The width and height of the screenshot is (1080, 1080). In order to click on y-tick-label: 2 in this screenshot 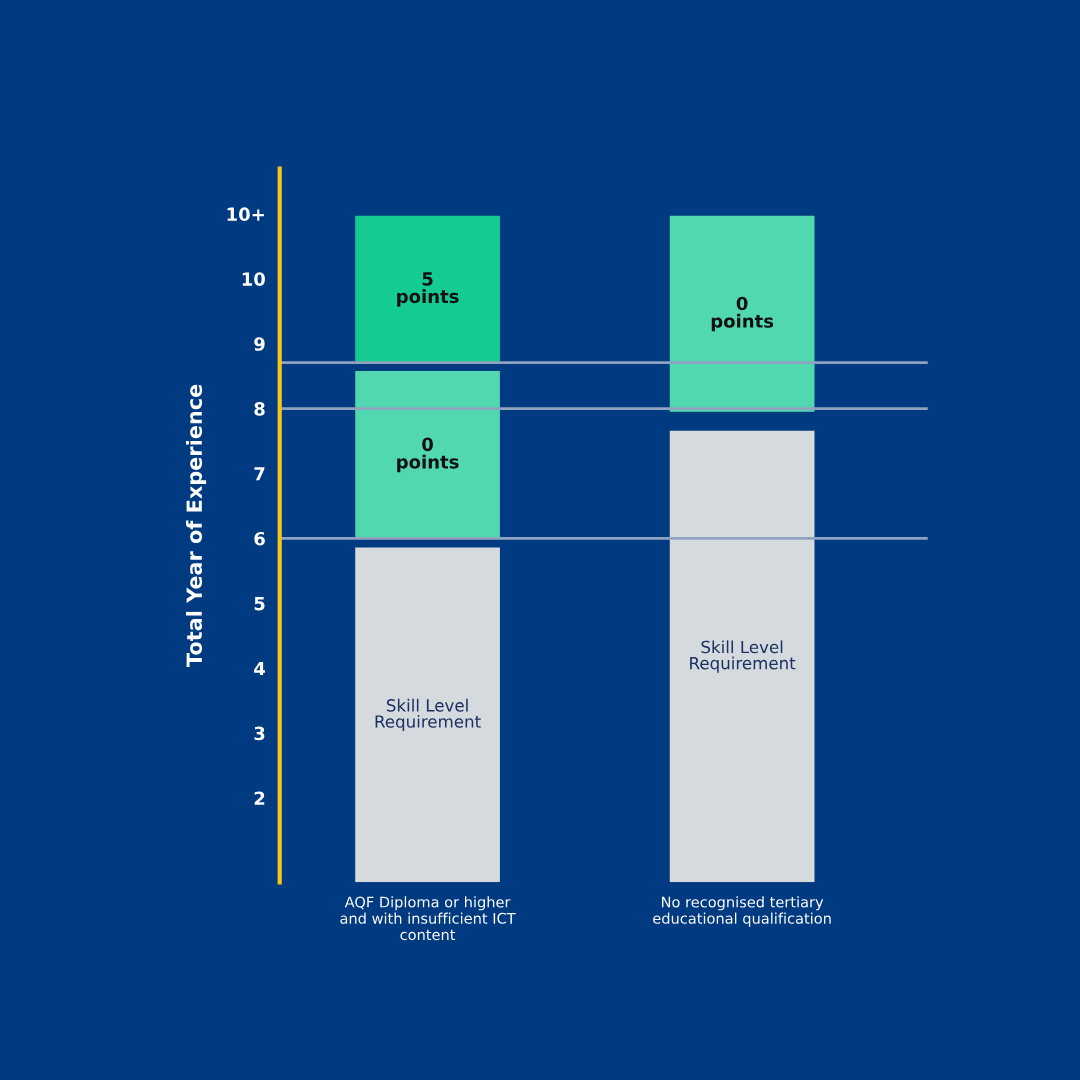, I will do `click(259, 798)`.